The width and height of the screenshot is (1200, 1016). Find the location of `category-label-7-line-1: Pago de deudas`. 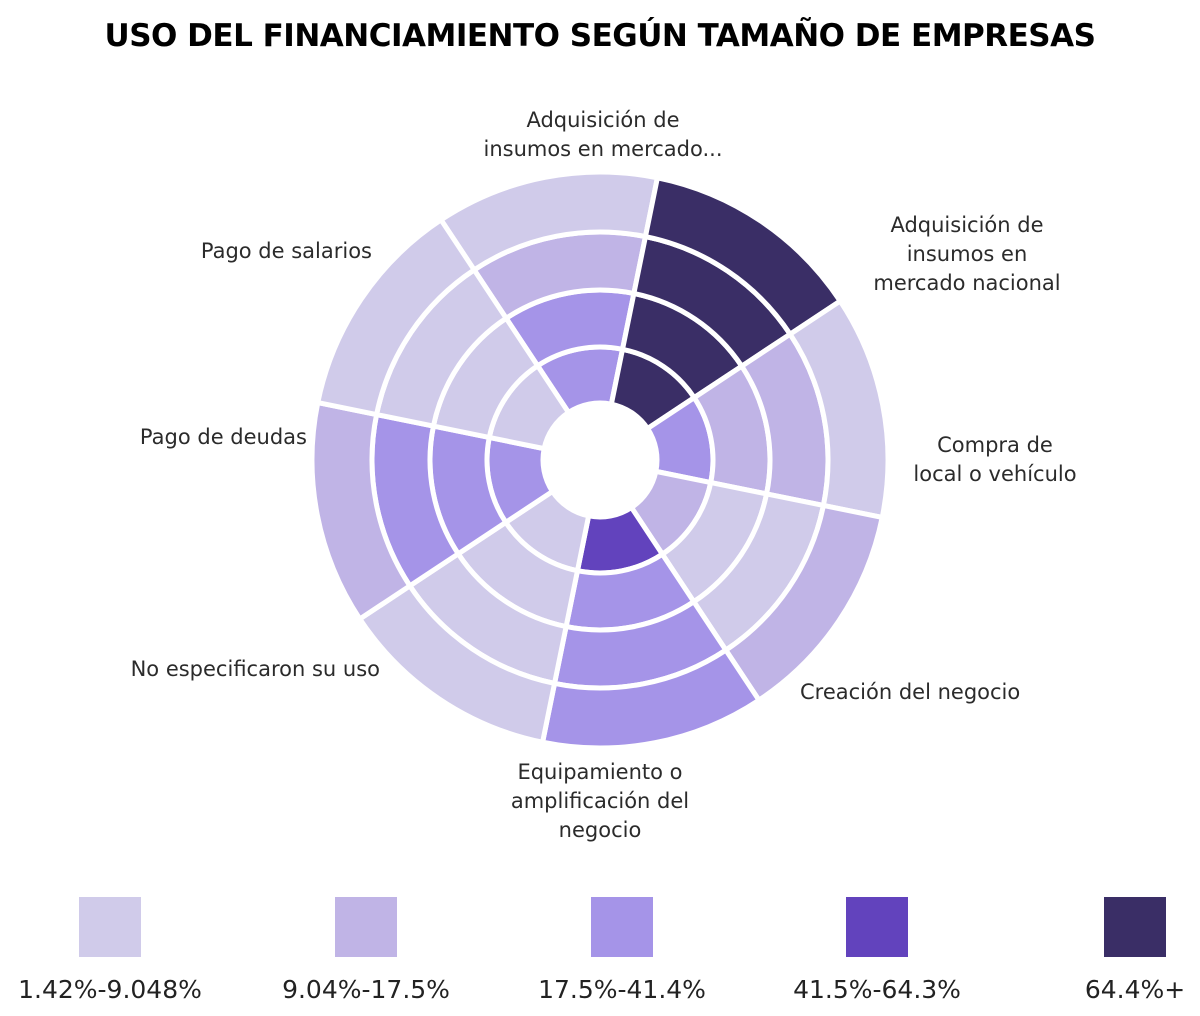

category-label-7-line-1: Pago de deudas is located at coordinates (223, 437).